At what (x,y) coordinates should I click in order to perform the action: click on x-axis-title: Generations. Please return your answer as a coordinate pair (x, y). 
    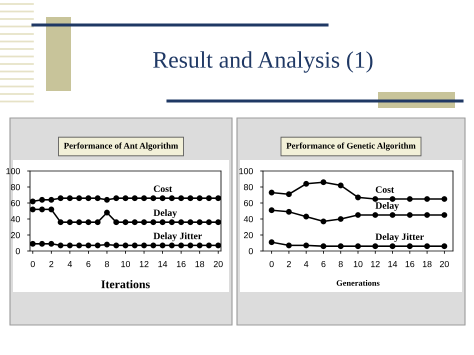
    Looking at the image, I should click on (358, 283).